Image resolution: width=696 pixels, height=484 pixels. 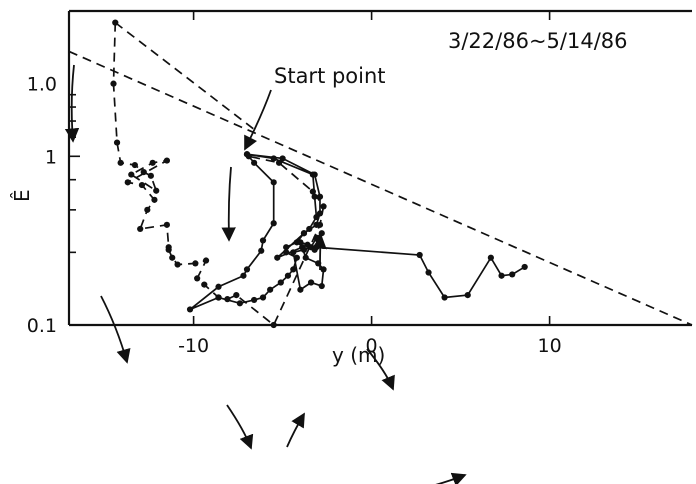 What do you see at coordinates (330, 76) in the screenshot?
I see `start-point-annotation: Start point` at bounding box center [330, 76].